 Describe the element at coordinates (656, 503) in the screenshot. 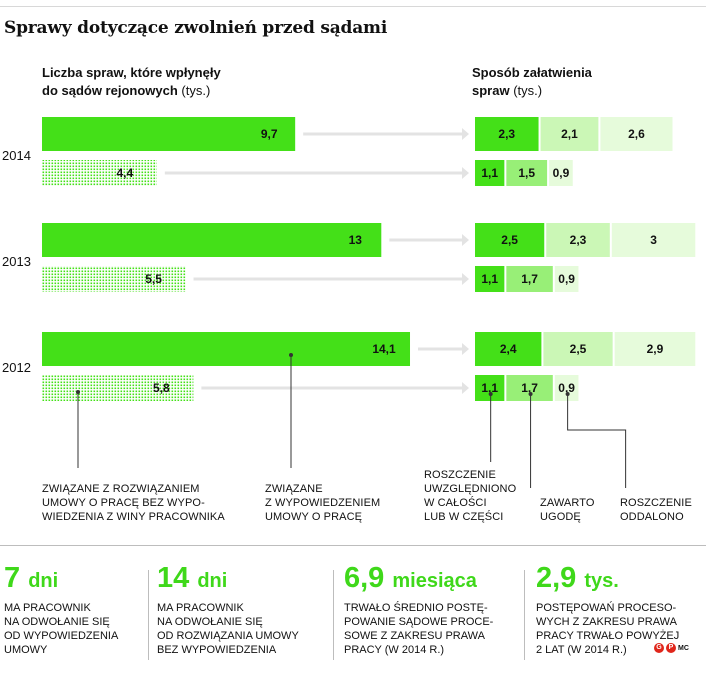

I see `legend-segment-dismissed-line: Roszczenie` at that location.